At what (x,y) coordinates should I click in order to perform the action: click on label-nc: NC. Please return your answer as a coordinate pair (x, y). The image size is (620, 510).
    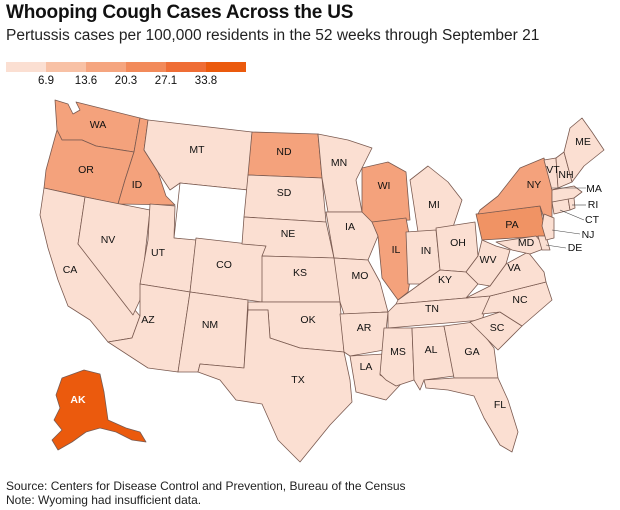
    Looking at the image, I should click on (520, 300).